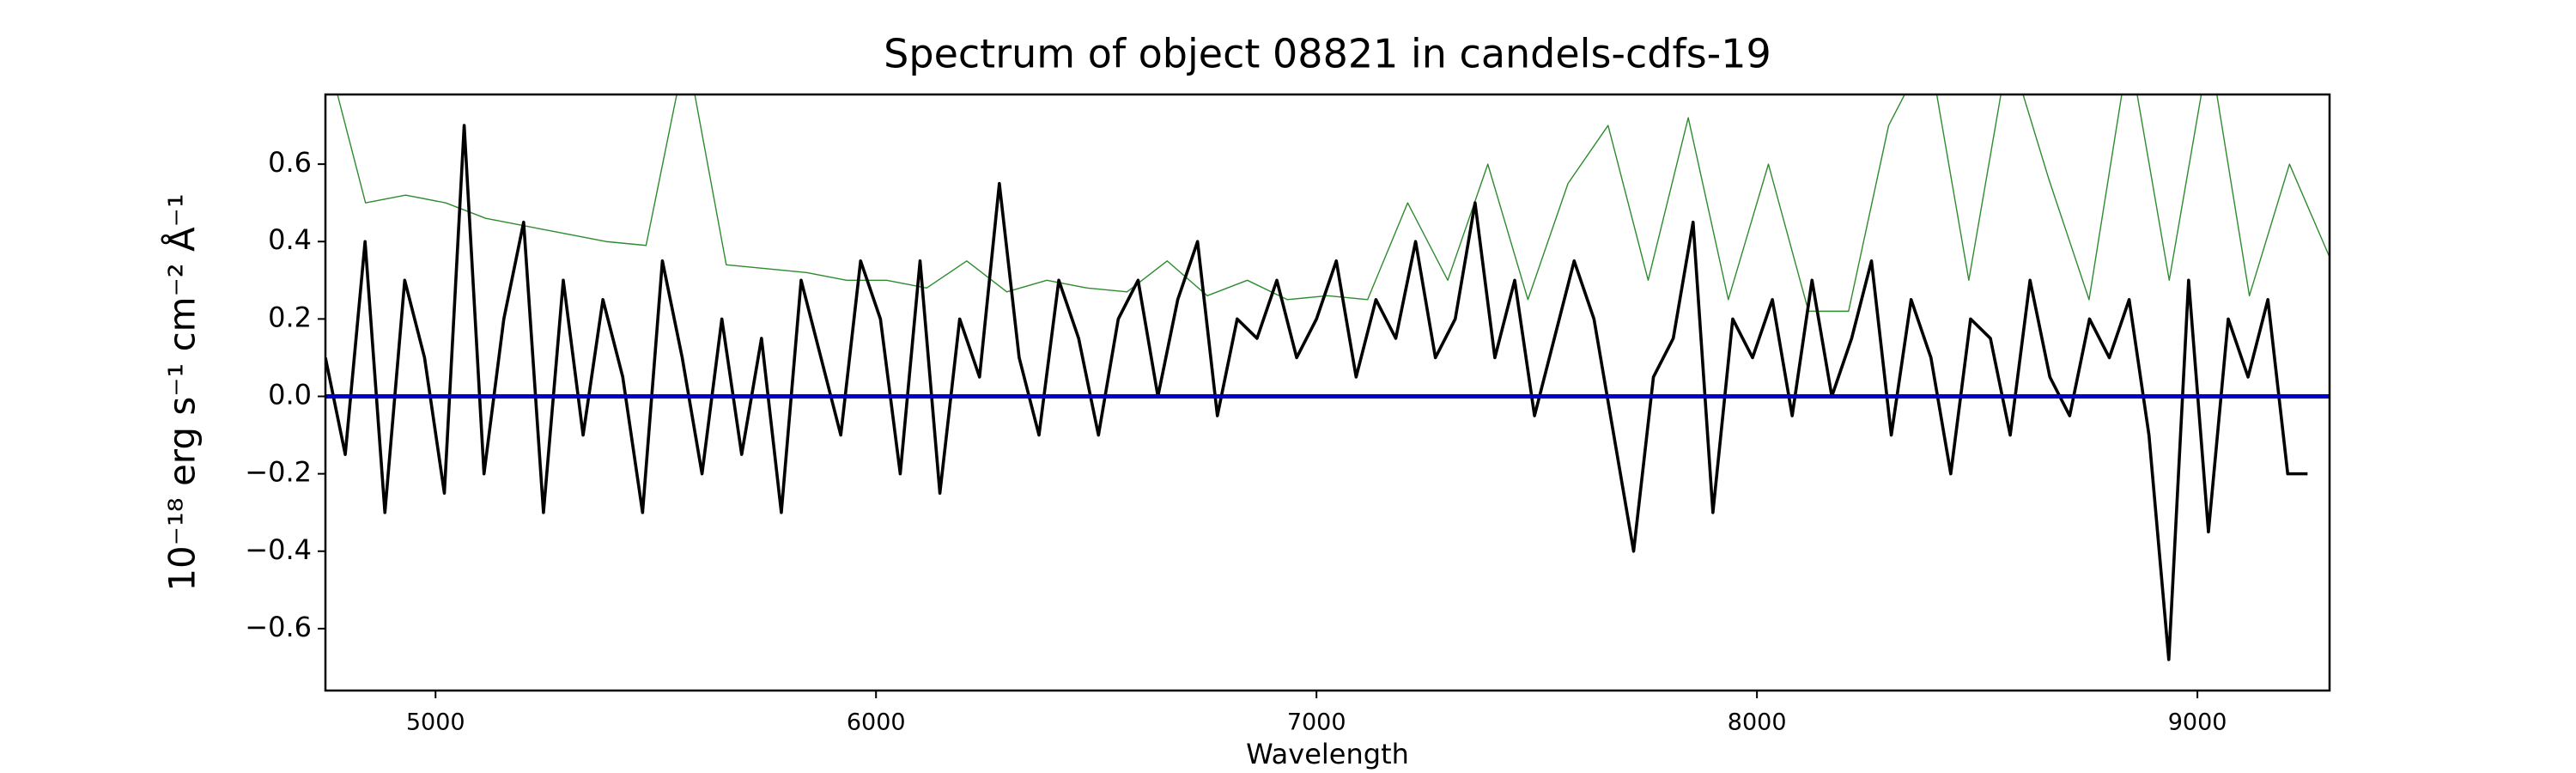 The height and width of the screenshot is (773, 2576). What do you see at coordinates (279, 549) in the screenshot?
I see `y-tick-label: −0.4` at bounding box center [279, 549].